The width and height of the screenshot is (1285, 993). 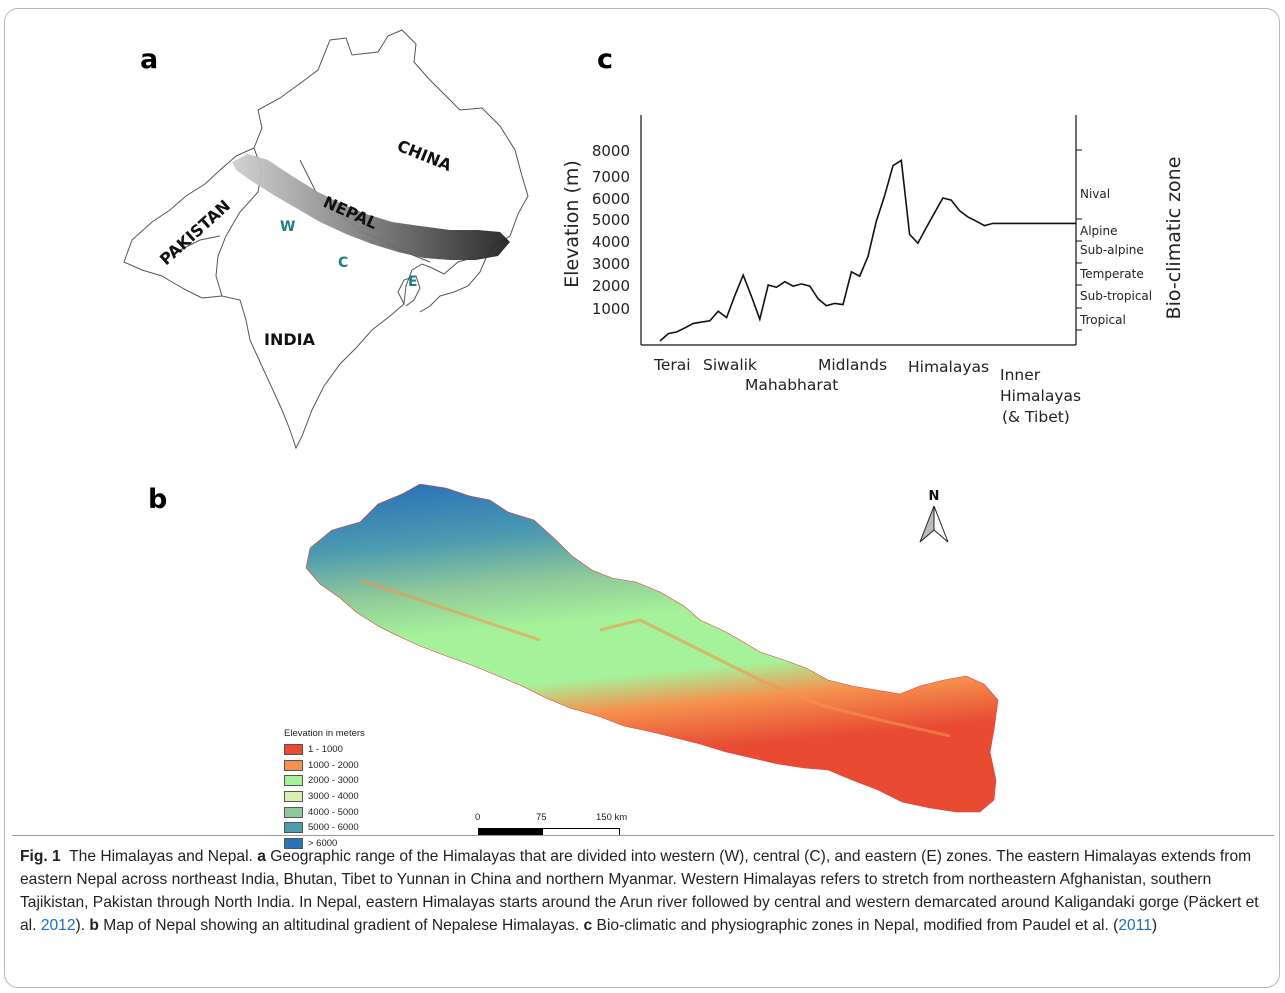 I want to click on legend-item: 2000 - 3000, so click(x=324, y=781).